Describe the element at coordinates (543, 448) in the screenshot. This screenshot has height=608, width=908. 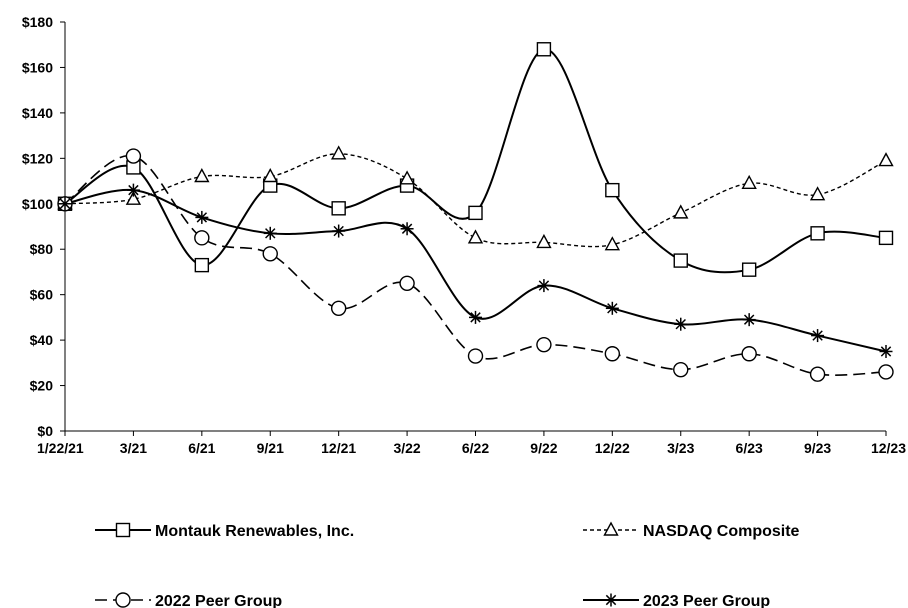
I see `x-tick-label: 9/22` at that location.